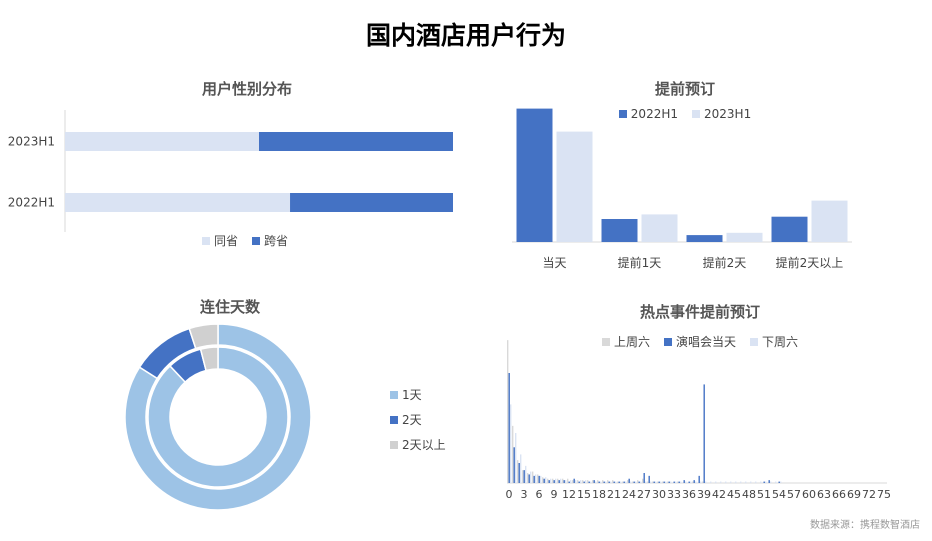 This screenshot has height=541, width=932. I want to click on stay-legend: 1天 2天 2天以上, so click(418, 423).